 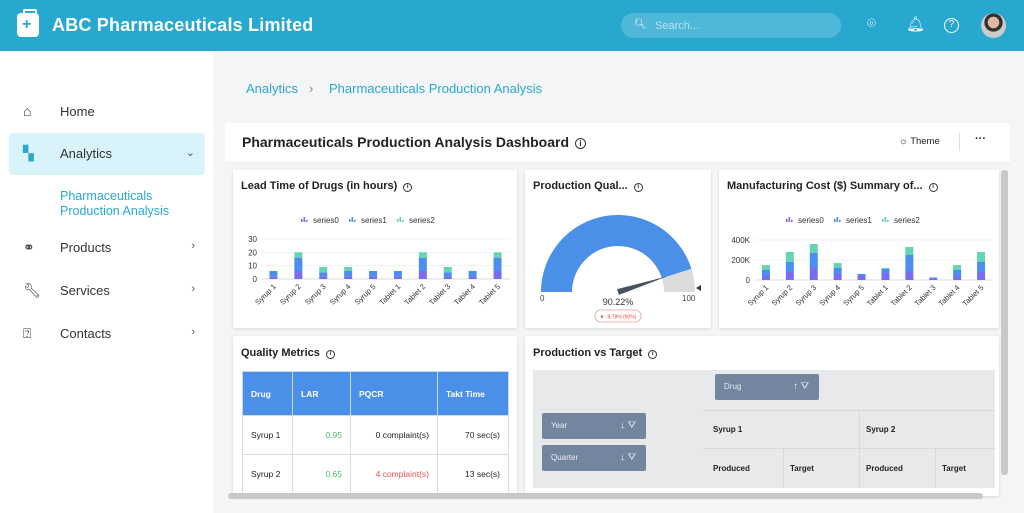 I want to click on legend-label: series1, so click(x=859, y=220).